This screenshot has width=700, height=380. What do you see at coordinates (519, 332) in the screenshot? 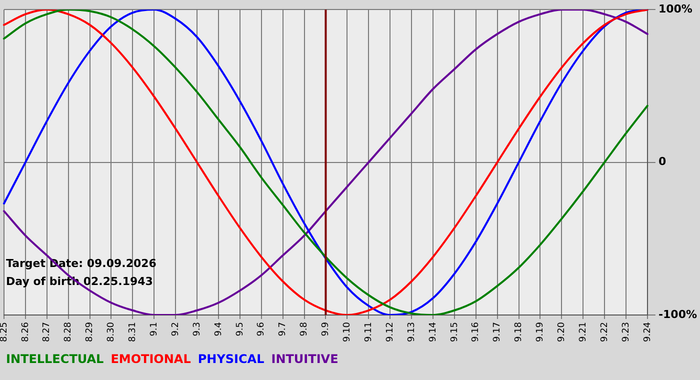
I see `x-tick-label: 9.18` at bounding box center [519, 332].